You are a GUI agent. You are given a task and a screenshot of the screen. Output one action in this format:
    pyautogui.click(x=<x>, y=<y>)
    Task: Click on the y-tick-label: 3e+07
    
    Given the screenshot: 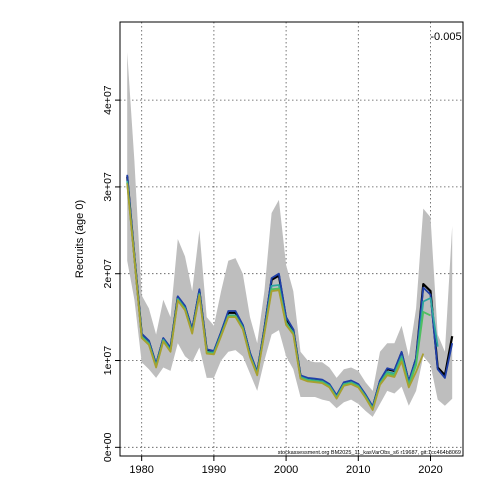 What is the action you would take?
    pyautogui.click(x=108, y=187)
    